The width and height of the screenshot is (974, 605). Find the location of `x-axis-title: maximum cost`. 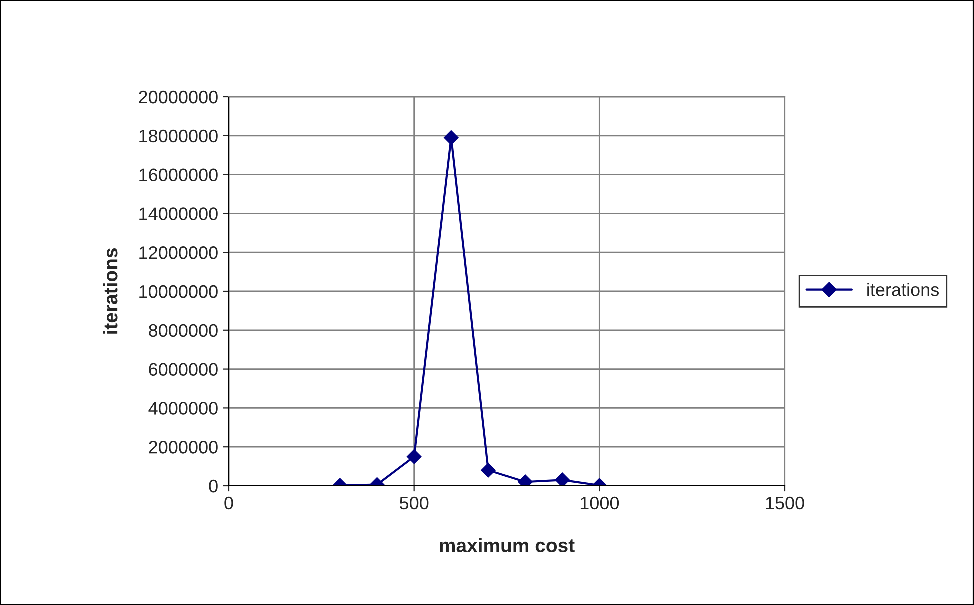

x-axis-title: maximum cost is located at coordinates (507, 545).